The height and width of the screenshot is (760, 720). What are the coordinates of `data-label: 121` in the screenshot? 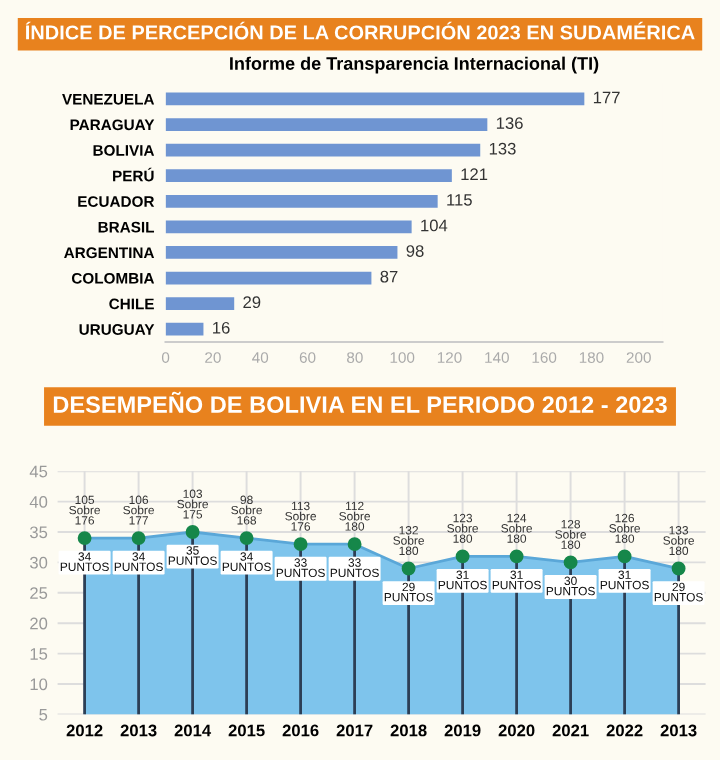 It's located at (474, 174).